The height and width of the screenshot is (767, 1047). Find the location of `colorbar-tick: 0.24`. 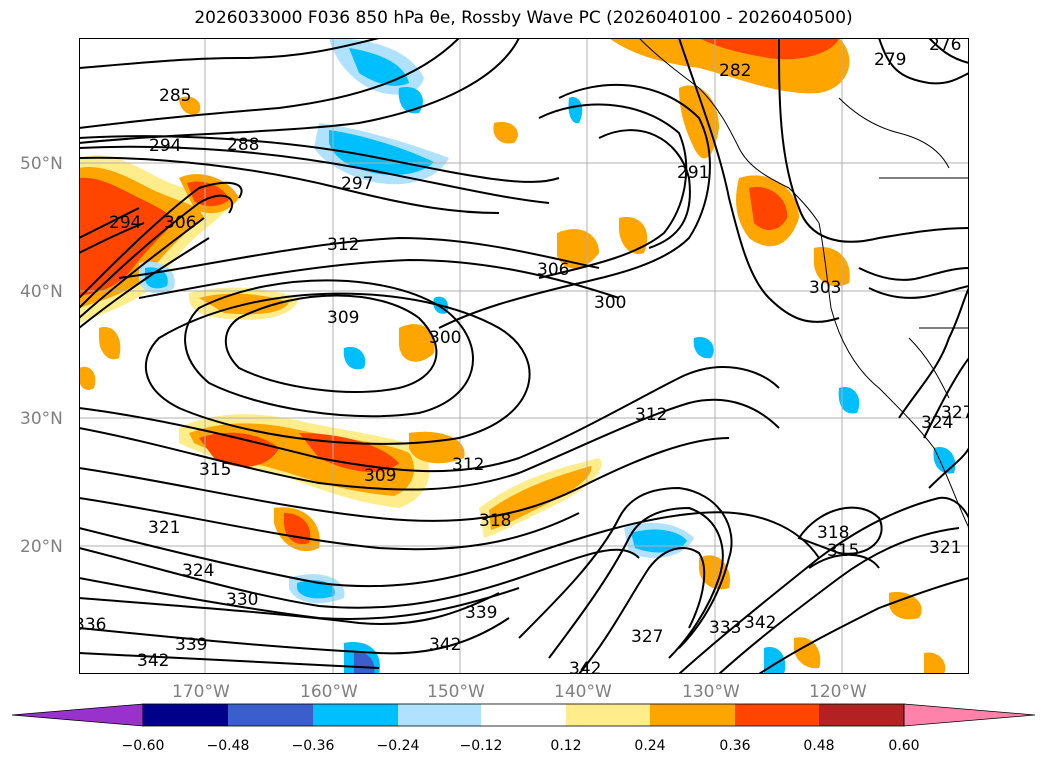

colorbar-tick: 0.24 is located at coordinates (650, 746).